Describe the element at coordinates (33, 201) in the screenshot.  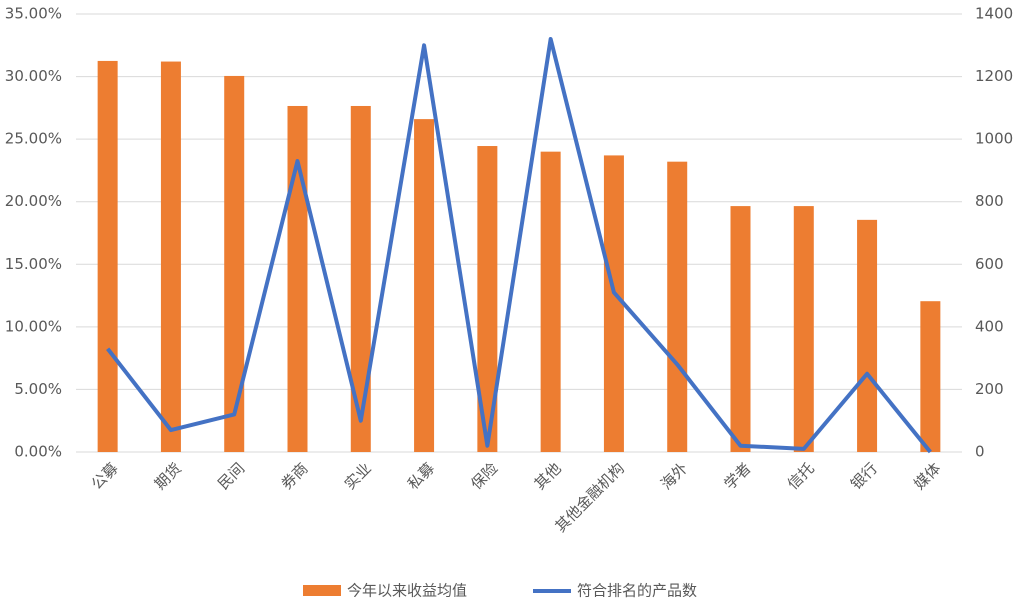
I see `y-tick-label: 20.00%` at that location.